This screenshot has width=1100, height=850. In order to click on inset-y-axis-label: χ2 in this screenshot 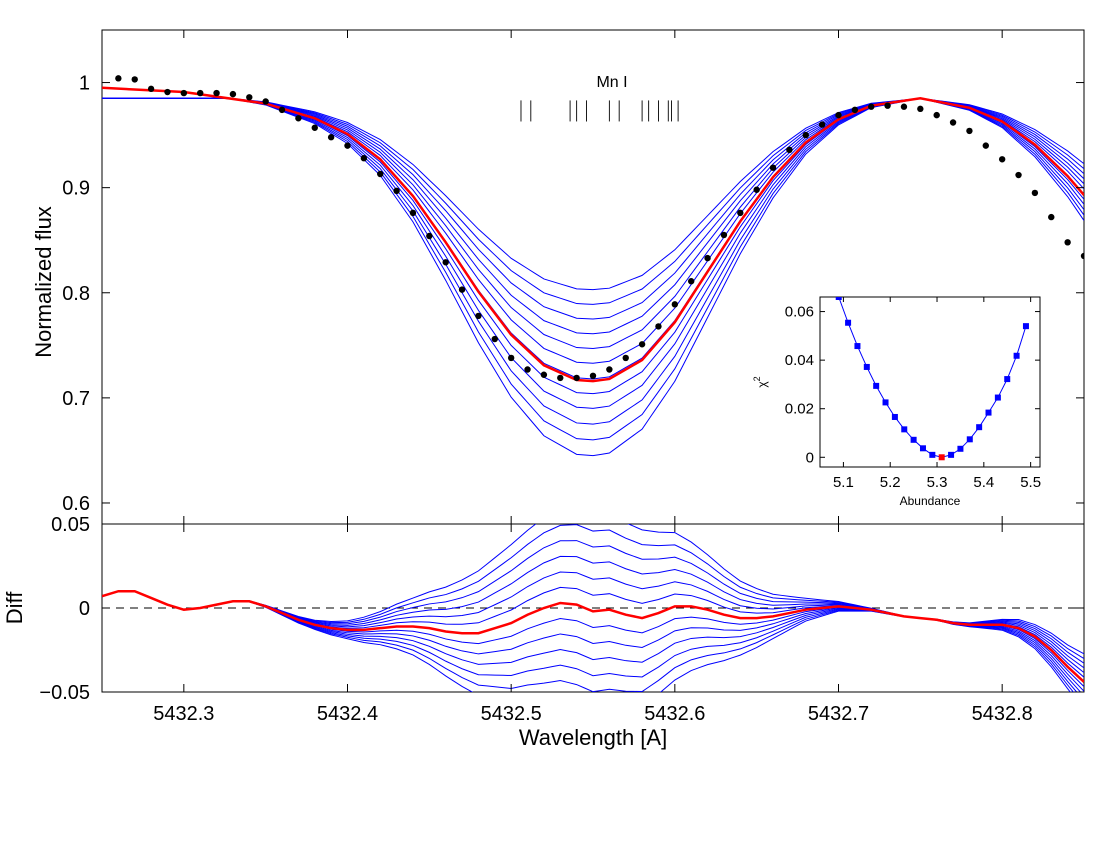, I will do `click(760, 381)`.